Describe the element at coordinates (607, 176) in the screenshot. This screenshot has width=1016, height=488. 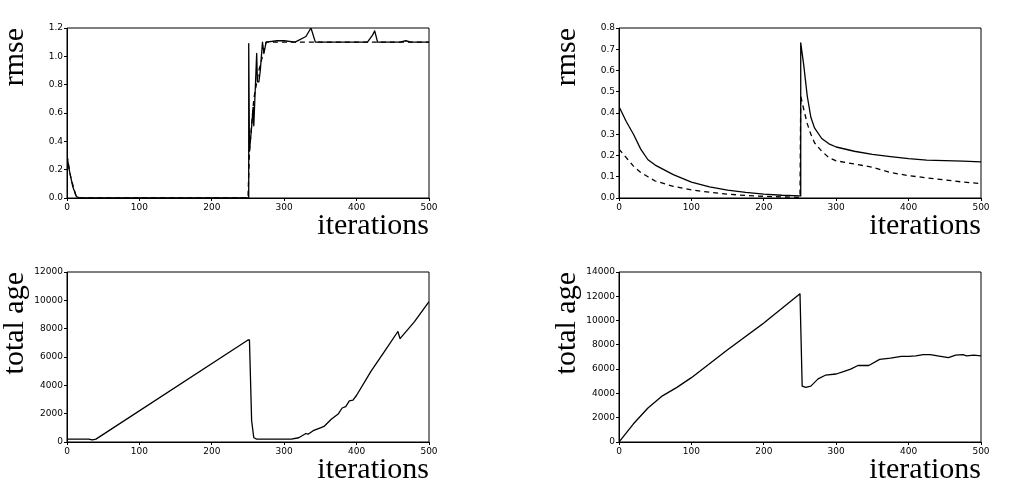
I see `y-tick-label: 0.1` at that location.